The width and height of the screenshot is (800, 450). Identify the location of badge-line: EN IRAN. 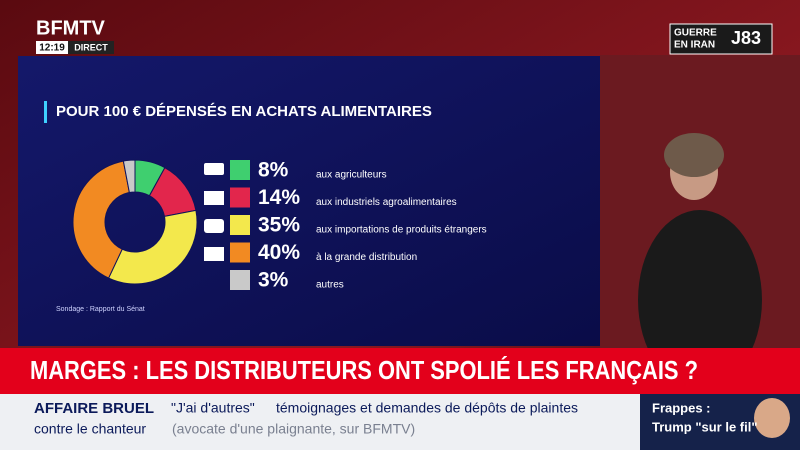
(694, 45).